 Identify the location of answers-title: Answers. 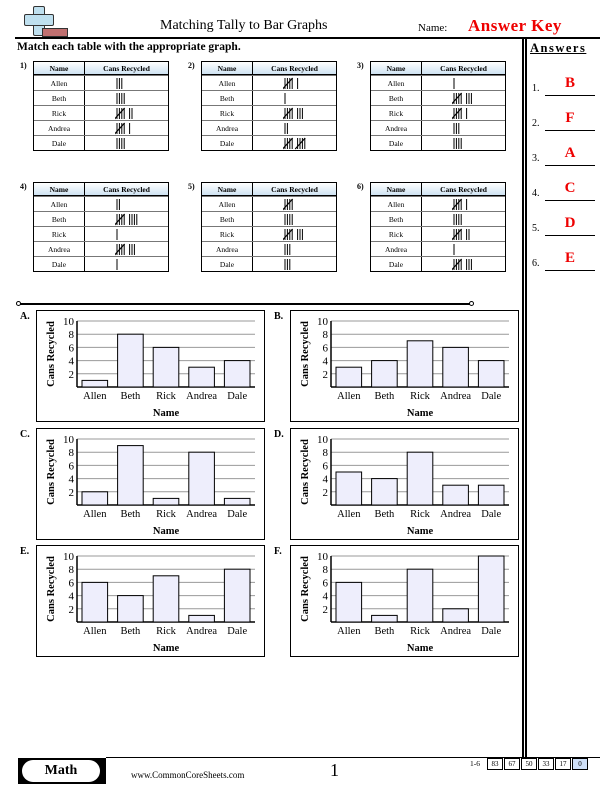
(558, 48).